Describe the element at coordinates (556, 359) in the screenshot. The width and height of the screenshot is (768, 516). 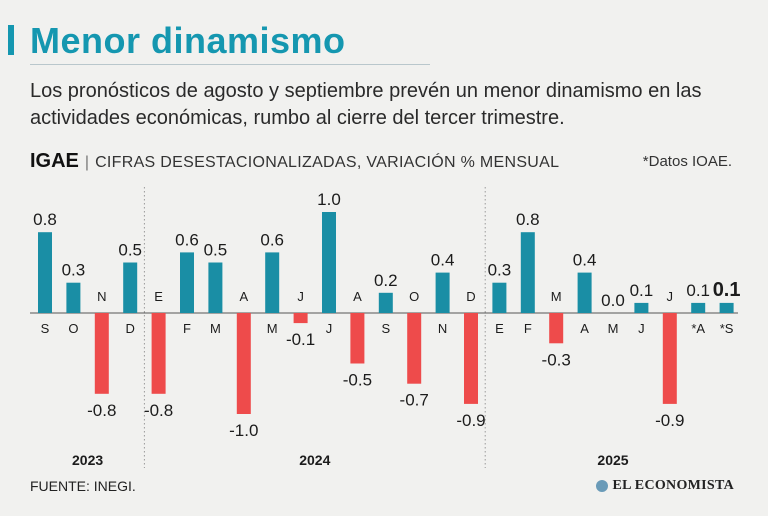
I see `value-label: -0.3` at that location.